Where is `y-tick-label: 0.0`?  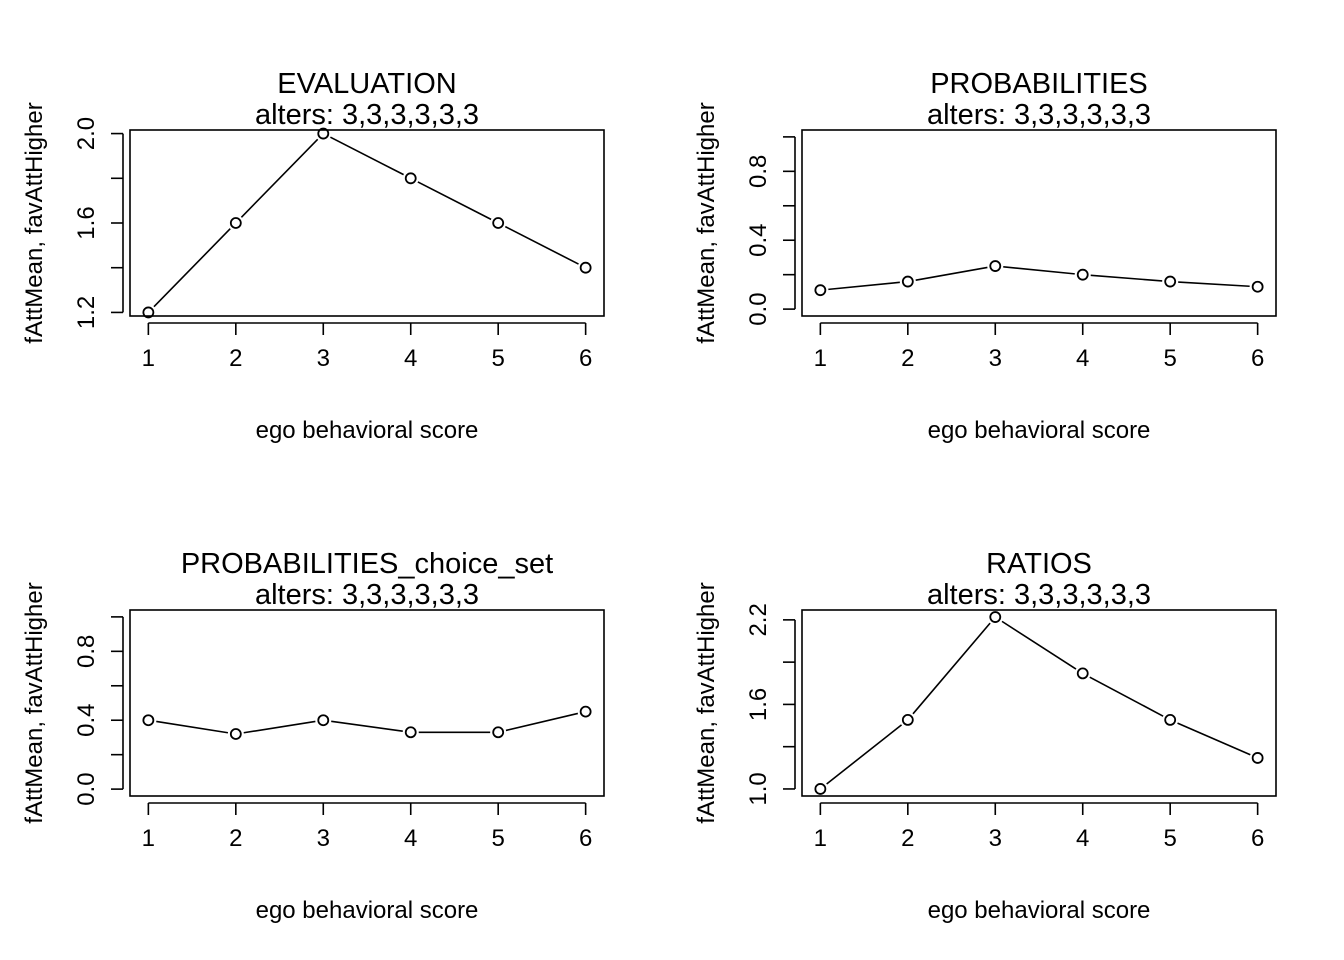
y-tick-label: 0.0 is located at coordinates (758, 308).